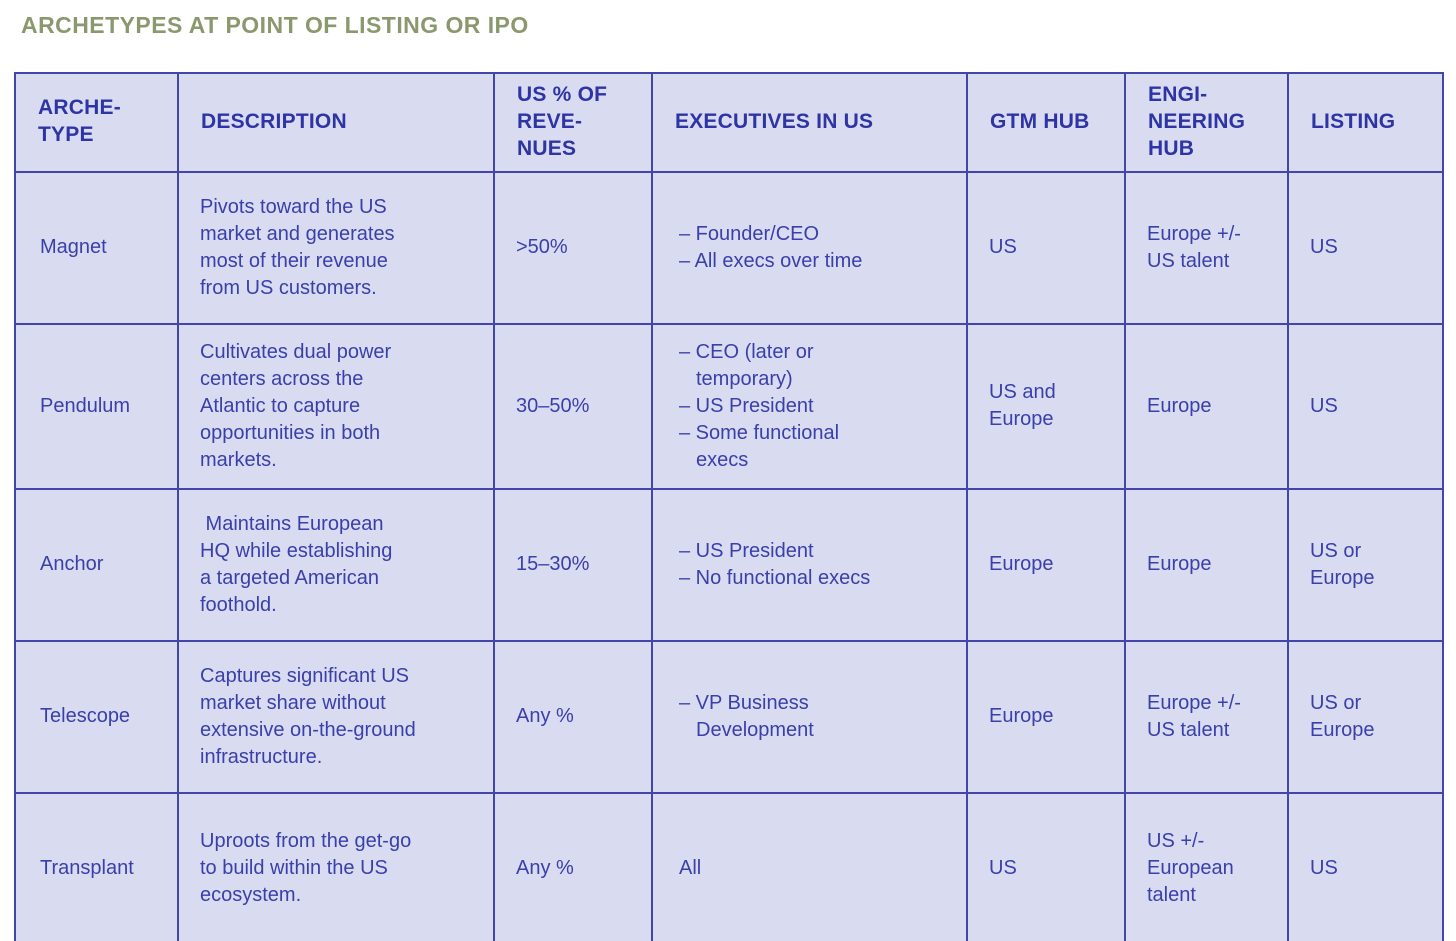 This screenshot has height=941, width=1456. I want to click on cell-executives-in-us: – VP Business Development, so click(809, 716).